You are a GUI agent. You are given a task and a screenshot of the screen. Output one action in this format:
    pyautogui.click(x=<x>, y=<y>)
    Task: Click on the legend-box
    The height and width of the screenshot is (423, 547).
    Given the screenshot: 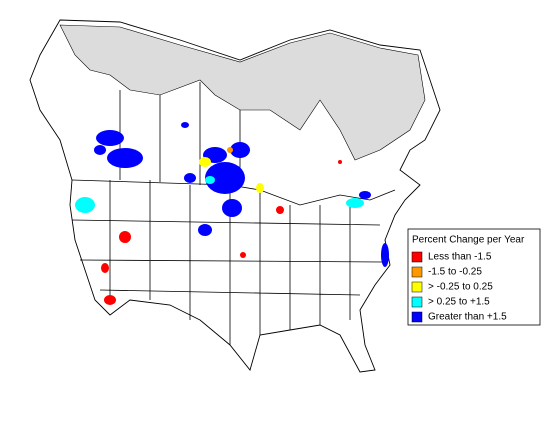 What is the action you would take?
    pyautogui.click(x=474, y=277)
    